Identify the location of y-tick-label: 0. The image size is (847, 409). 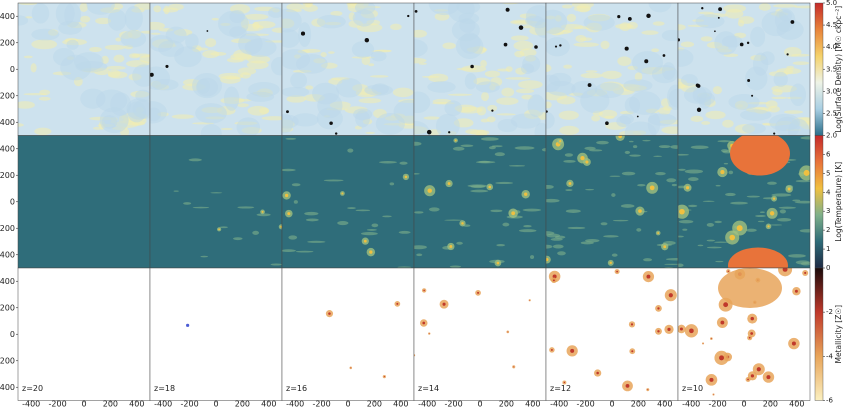
(12, 69).